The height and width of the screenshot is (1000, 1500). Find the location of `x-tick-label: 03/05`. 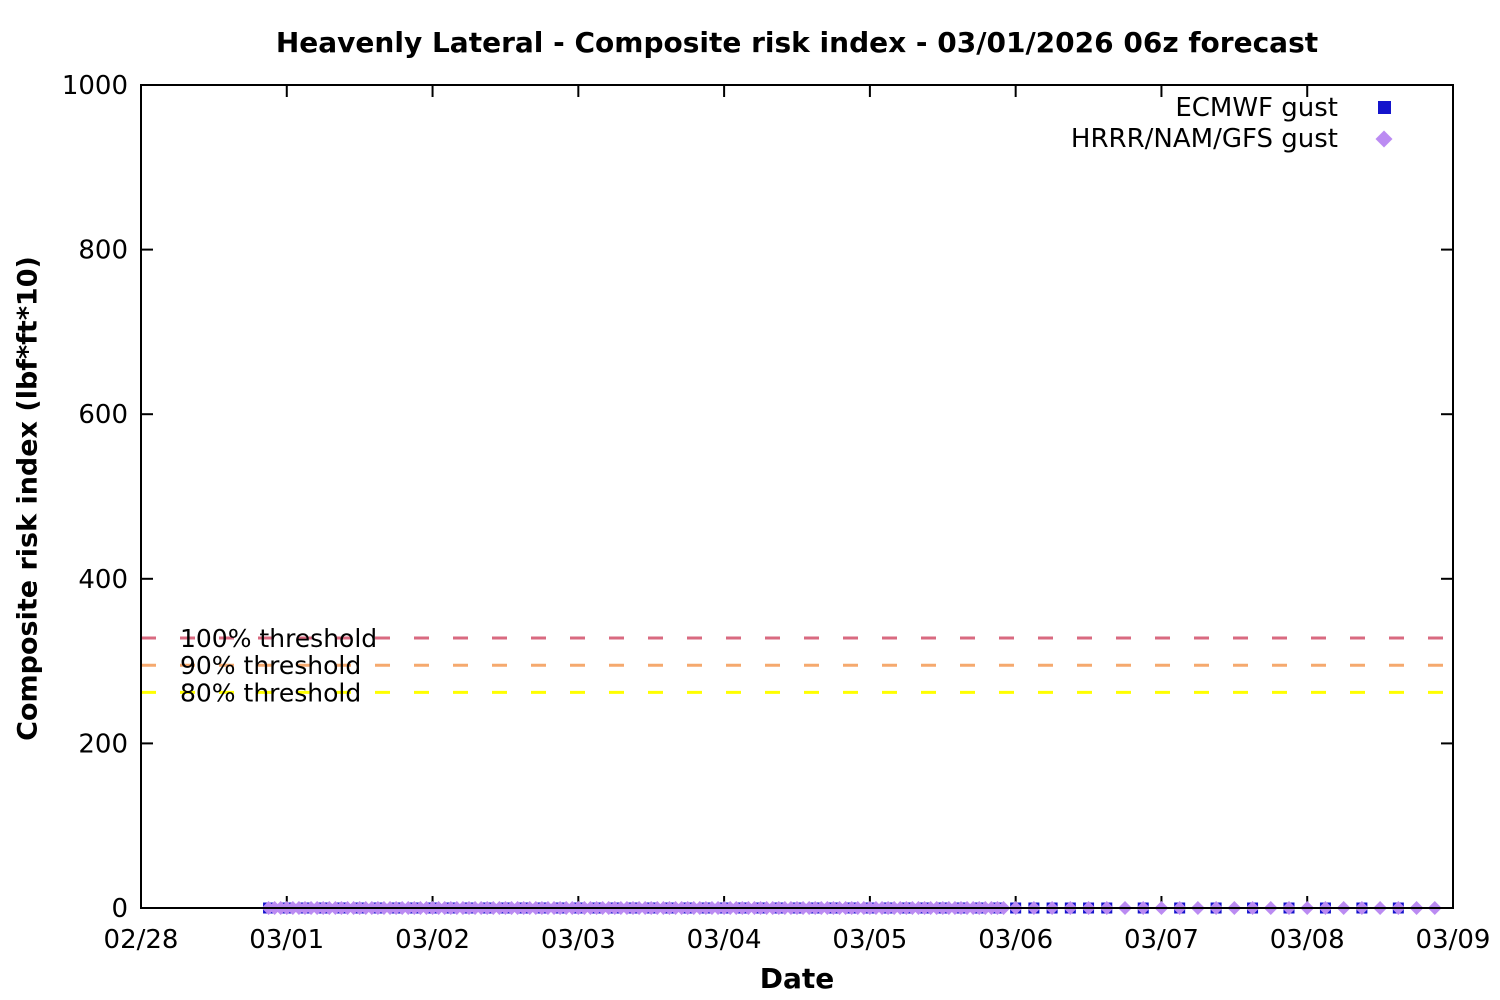

x-tick-label: 03/05 is located at coordinates (869, 940).